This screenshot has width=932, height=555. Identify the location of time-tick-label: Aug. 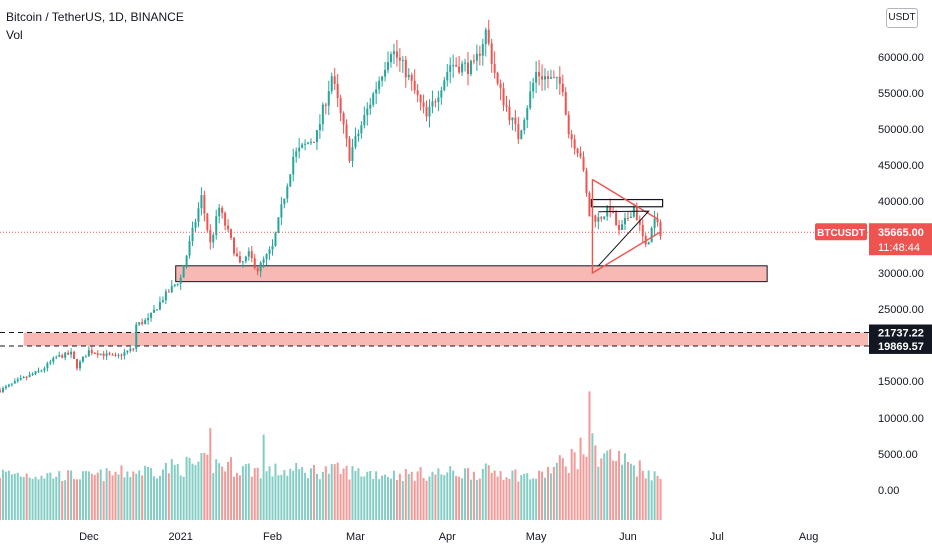
(809, 537).